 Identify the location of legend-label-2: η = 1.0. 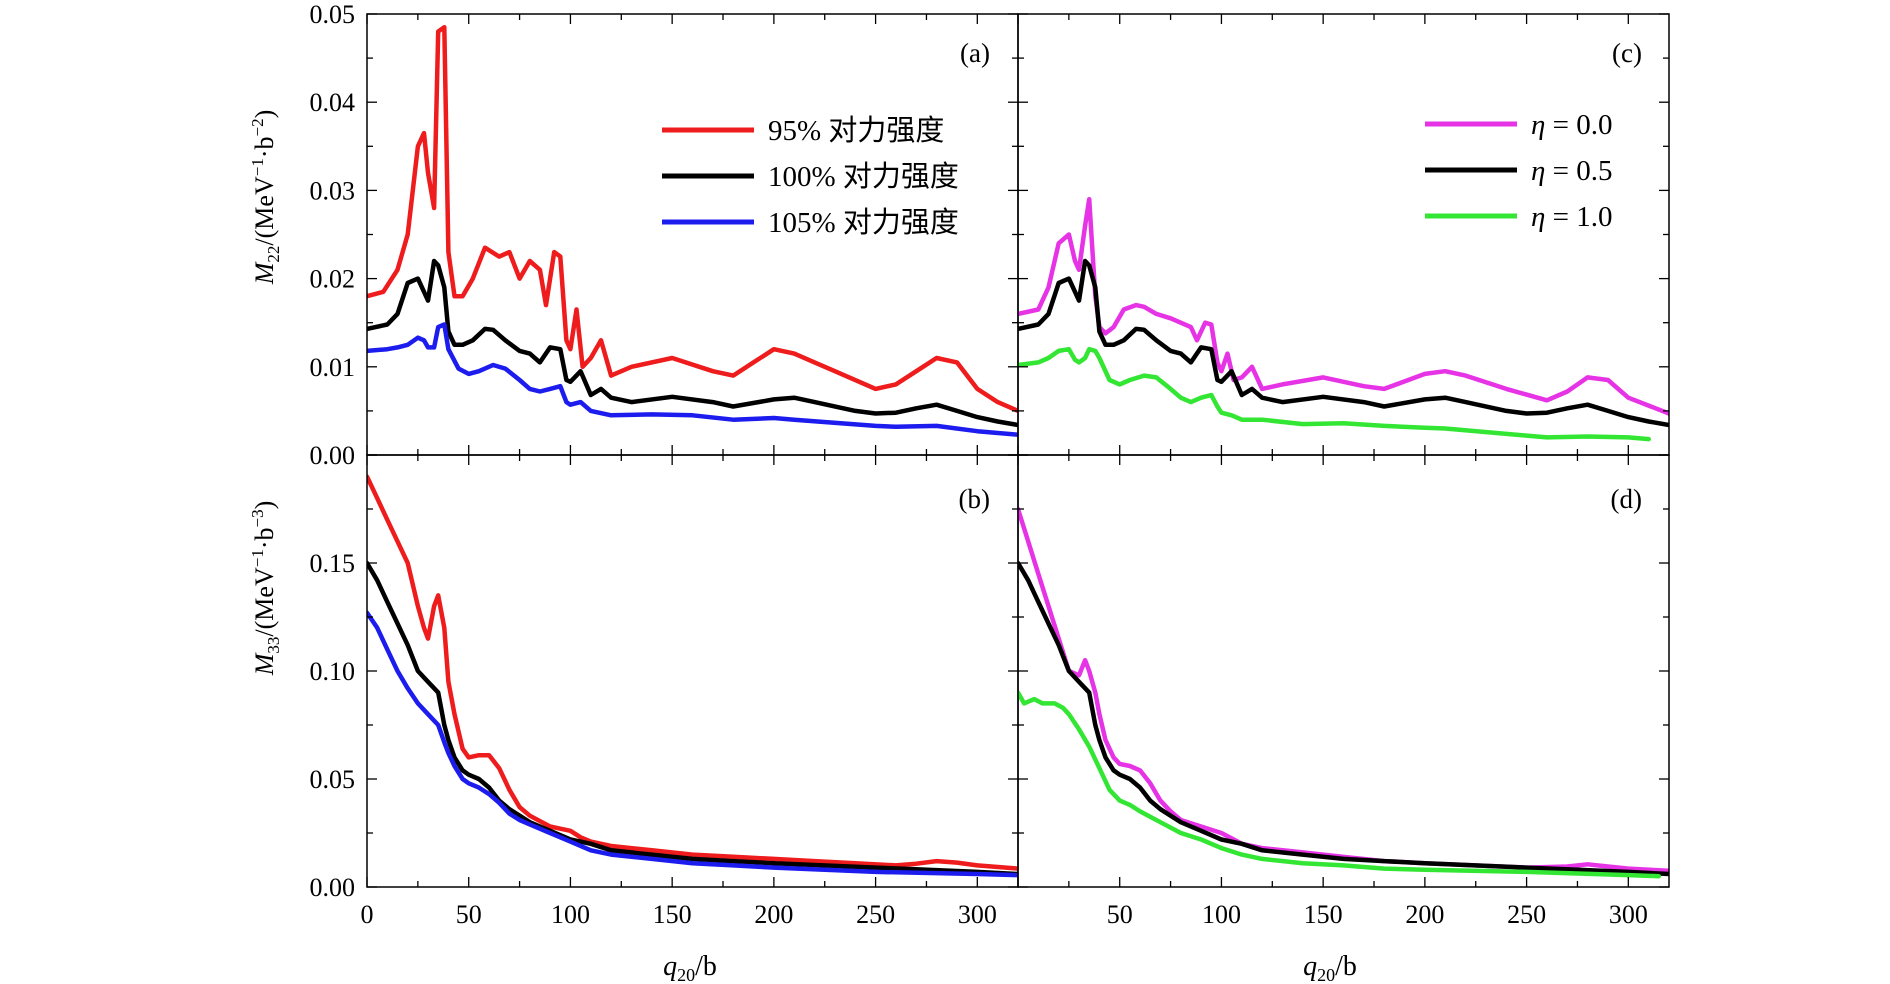
(1572, 217).